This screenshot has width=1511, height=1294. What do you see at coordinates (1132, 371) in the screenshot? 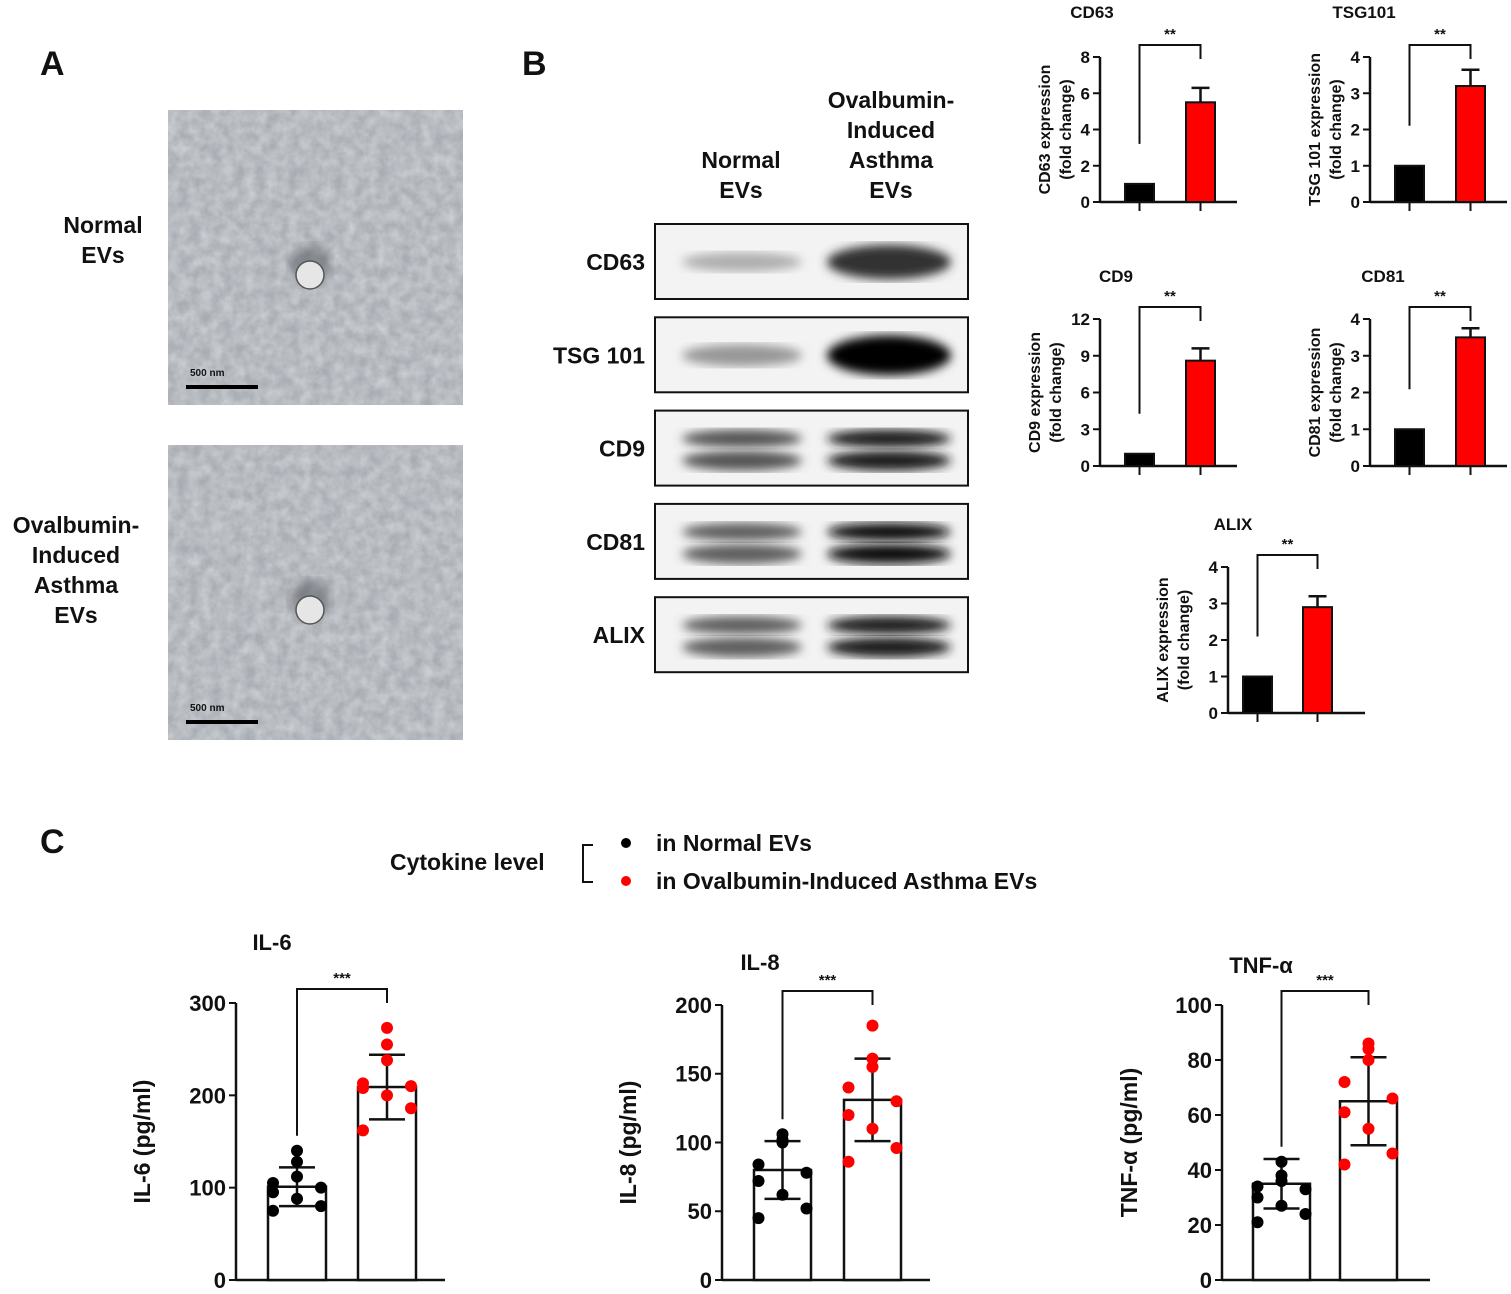
I see `chart-cd9: CD9 0 3 6 9 12 CD9 expression (fold change) **` at bounding box center [1132, 371].